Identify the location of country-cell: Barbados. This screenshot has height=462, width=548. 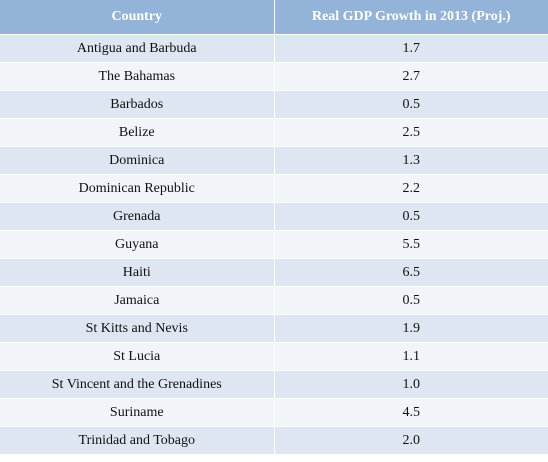
(137, 104).